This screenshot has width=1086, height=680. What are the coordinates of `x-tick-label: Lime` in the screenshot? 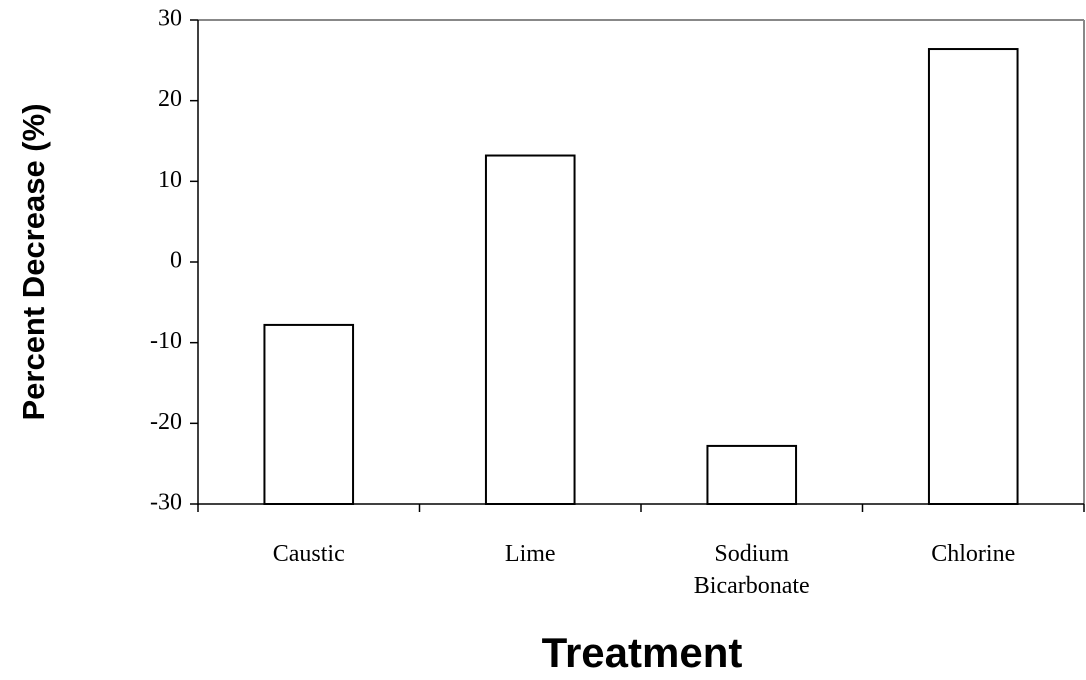 It's located at (530, 554).